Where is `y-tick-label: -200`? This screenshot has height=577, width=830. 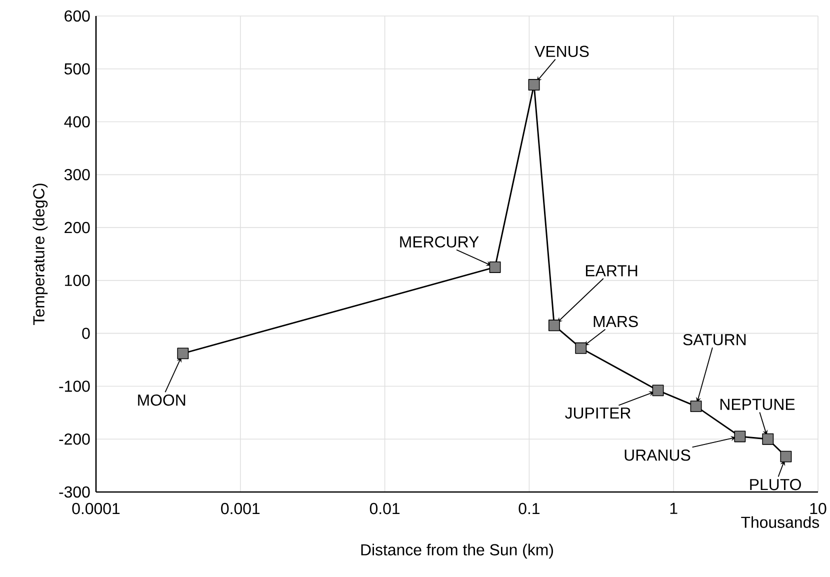 y-tick-label: -200 is located at coordinates (74, 439).